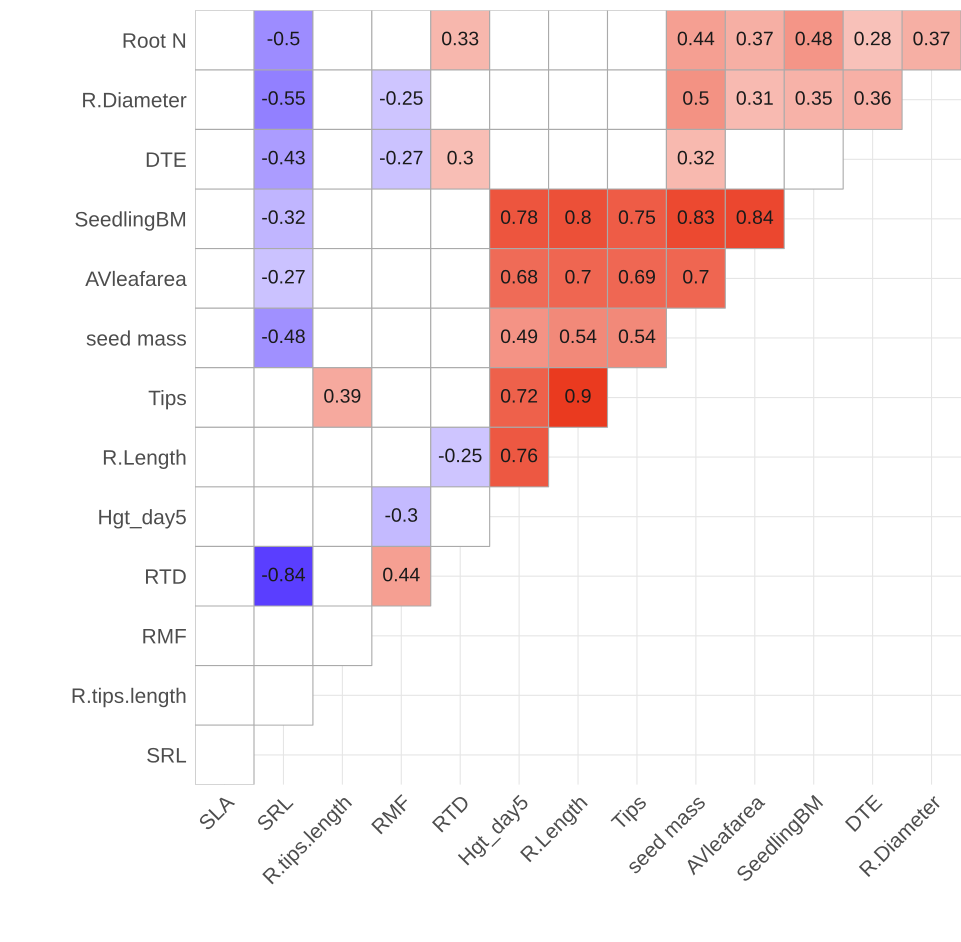 Image resolution: width=961 pixels, height=942 pixels. I want to click on y-tick-label: RTD, so click(166, 576).